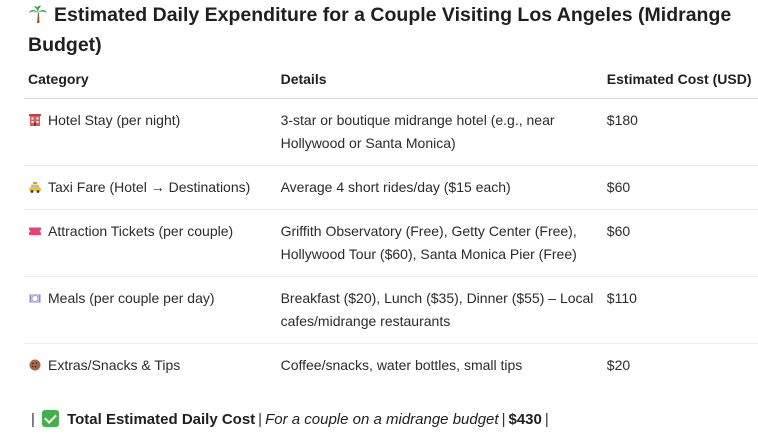 The image size is (758, 440). I want to click on table-header-row: Category Details Estimated Cost (USD), so click(391, 80).